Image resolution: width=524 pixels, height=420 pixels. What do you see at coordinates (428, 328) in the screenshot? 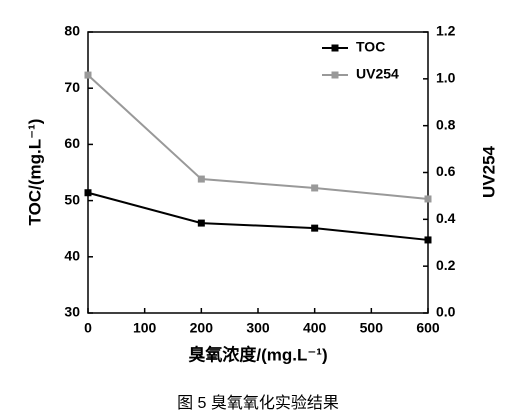
I see `x-tick-label: 600` at bounding box center [428, 328].